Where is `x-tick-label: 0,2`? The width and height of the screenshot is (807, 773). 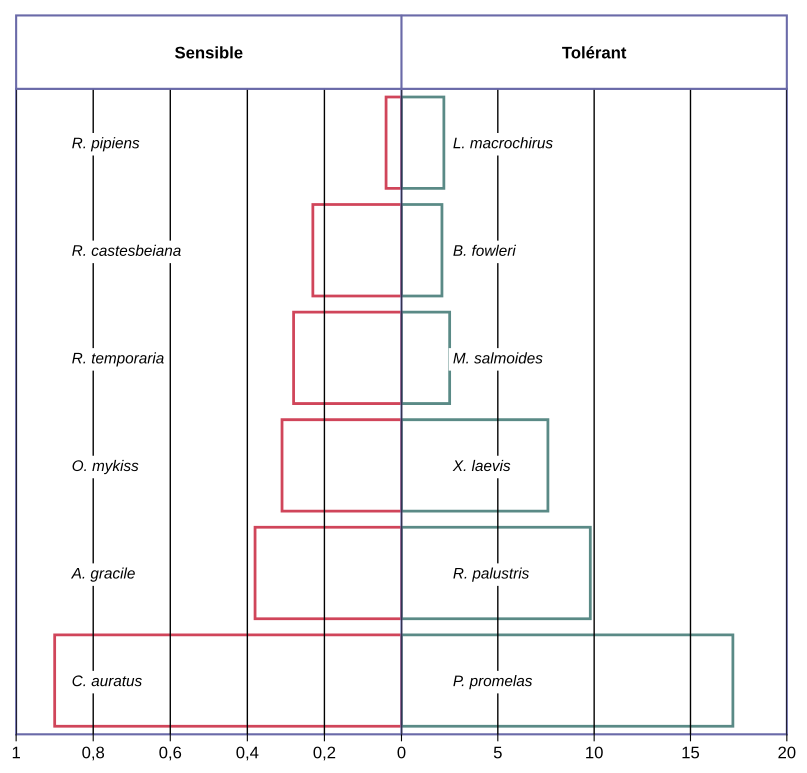 x-tick-label: 0,2 is located at coordinates (324, 753).